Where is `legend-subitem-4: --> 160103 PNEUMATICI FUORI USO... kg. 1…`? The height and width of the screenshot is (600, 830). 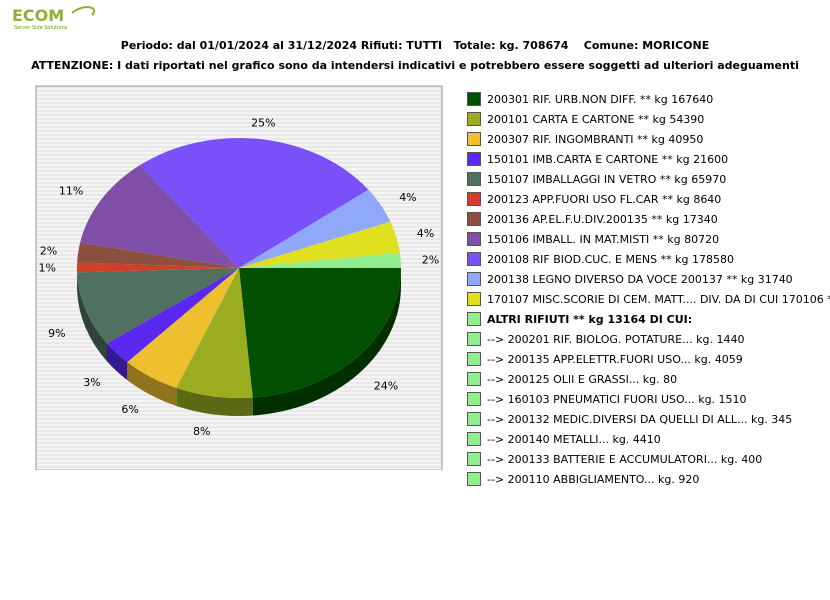 legend-subitem-4: --> 160103 PNEUMATICI FUORI USO... kg. 1… is located at coordinates (648, 400).